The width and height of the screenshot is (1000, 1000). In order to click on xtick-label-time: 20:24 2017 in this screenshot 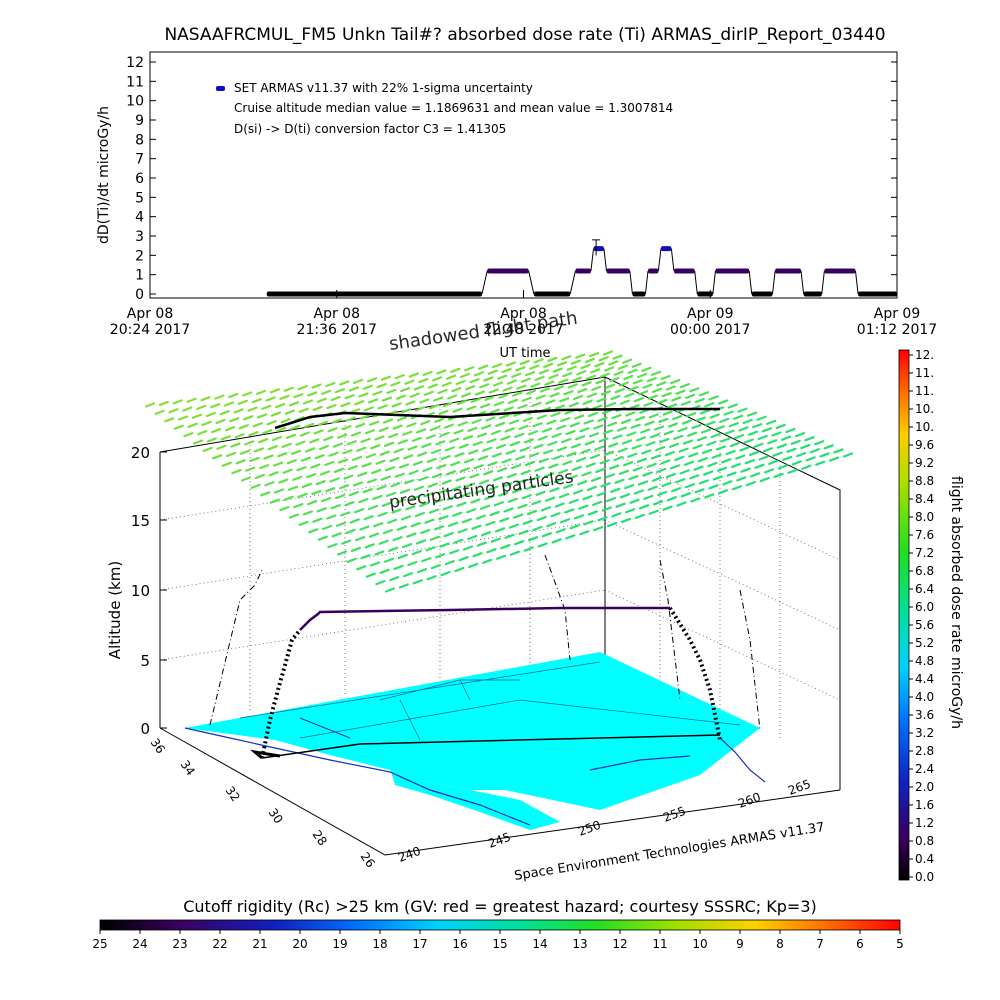, I will do `click(150, 330)`.